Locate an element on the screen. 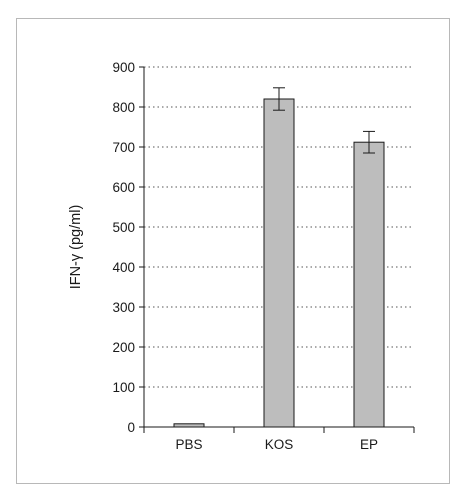 This screenshot has width=466, height=502. error-bars is located at coordinates (324, 120).